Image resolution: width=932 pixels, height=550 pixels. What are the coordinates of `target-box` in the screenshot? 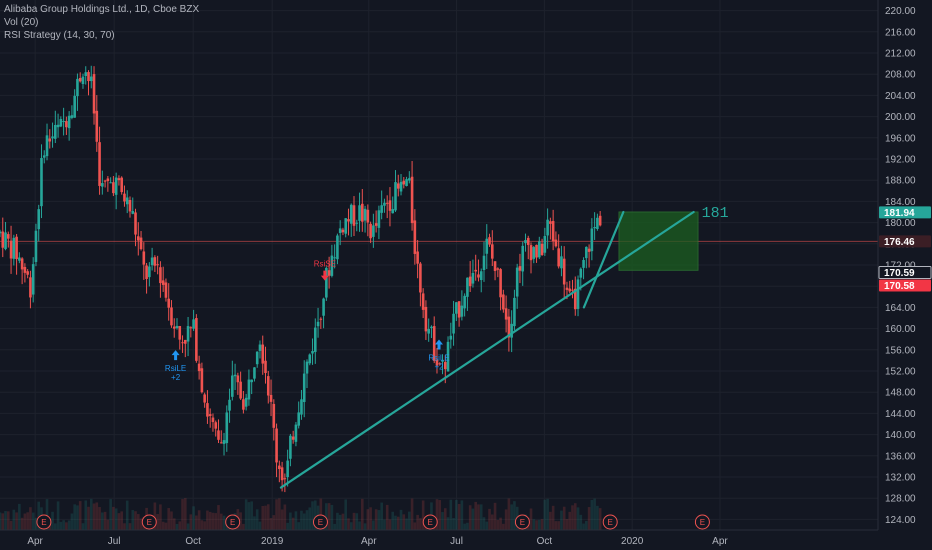 It's located at (658, 241).